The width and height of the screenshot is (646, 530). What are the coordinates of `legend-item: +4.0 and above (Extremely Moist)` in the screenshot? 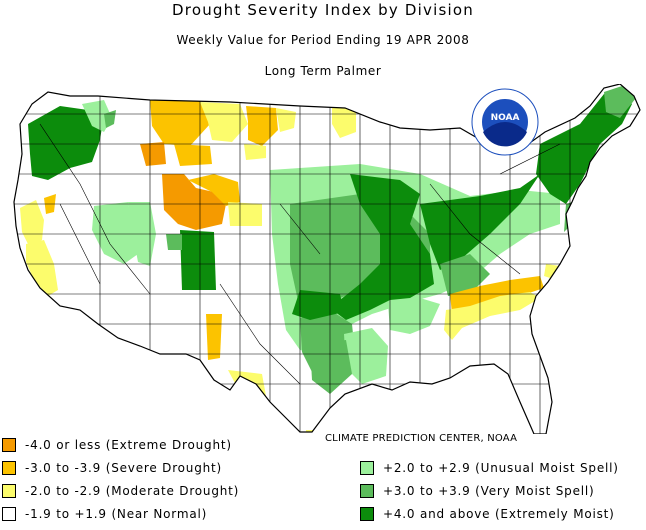 It's located at (489, 513).